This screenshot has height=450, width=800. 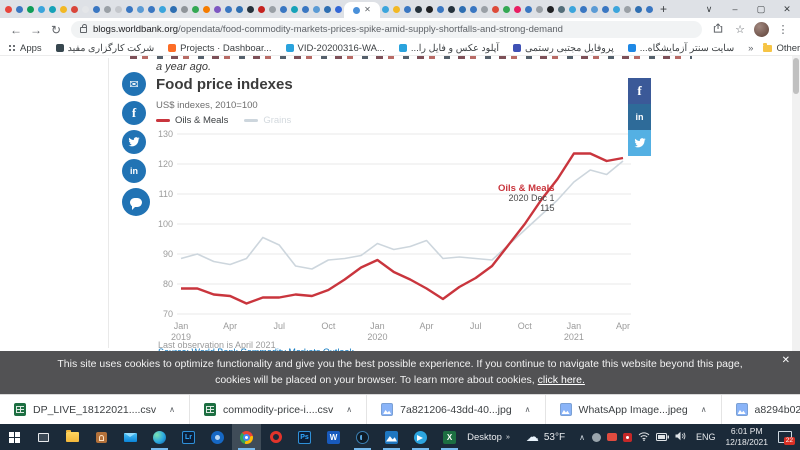 What do you see at coordinates (786, 438) in the screenshot?
I see `action-center-icon: 22` at bounding box center [786, 438].